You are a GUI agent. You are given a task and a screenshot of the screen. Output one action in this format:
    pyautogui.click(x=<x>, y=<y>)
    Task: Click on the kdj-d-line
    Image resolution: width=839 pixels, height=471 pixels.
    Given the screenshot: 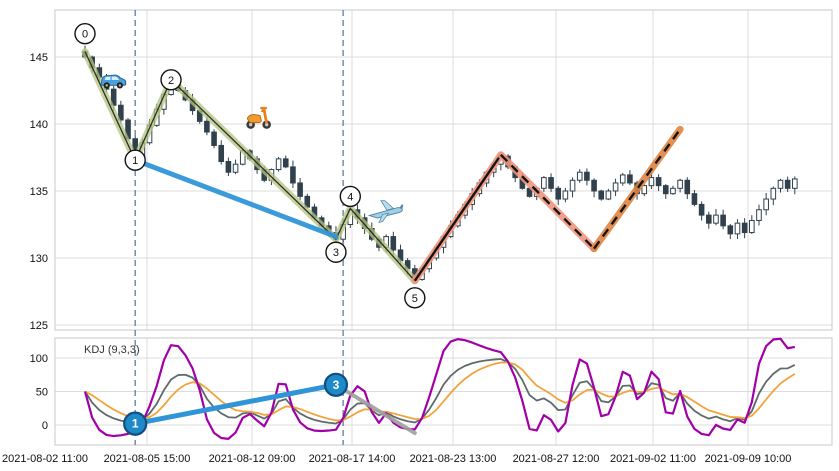 What is the action you would take?
    pyautogui.click(x=440, y=391)
    